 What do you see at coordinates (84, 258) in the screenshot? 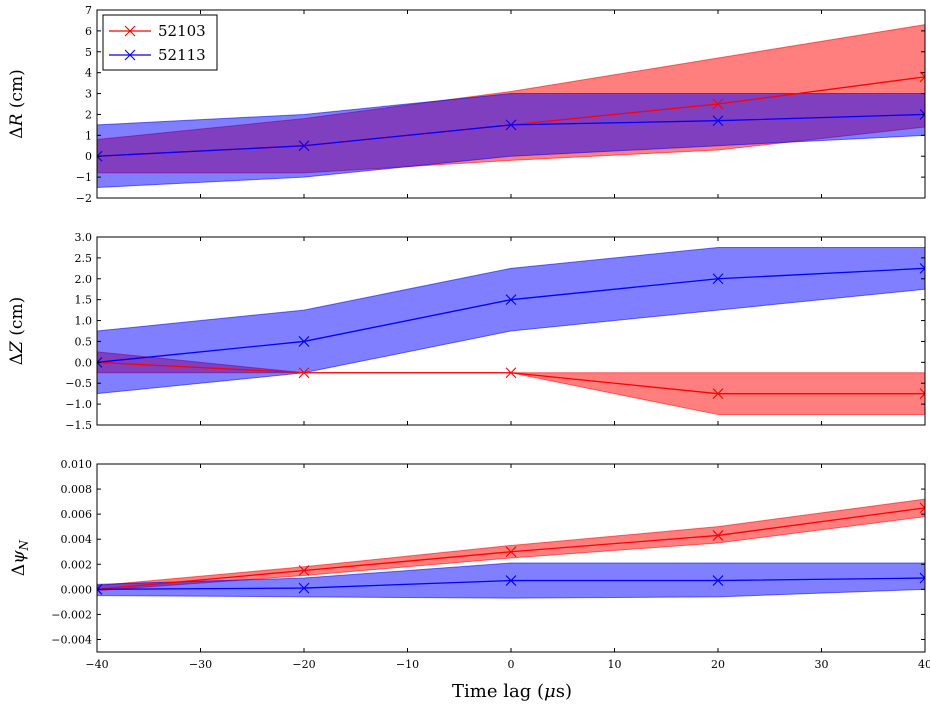
I see `y-tick-label: 2.5` at bounding box center [84, 258].